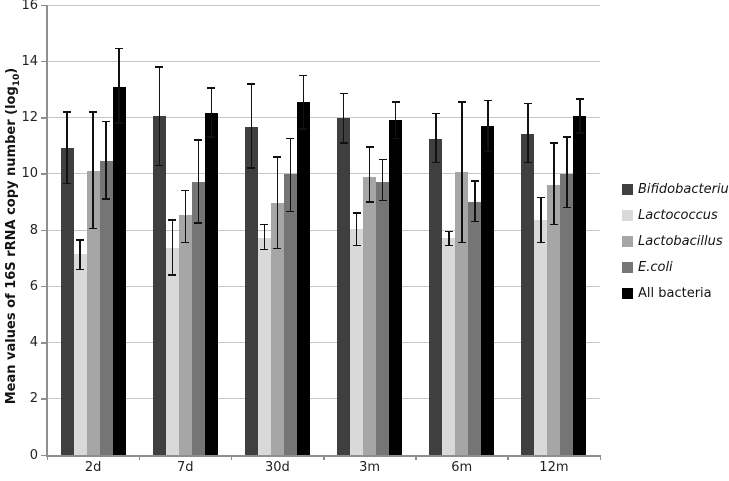 The height and width of the screenshot is (481, 729). I want to click on bar-lactococcus-12m, so click(541, 337).